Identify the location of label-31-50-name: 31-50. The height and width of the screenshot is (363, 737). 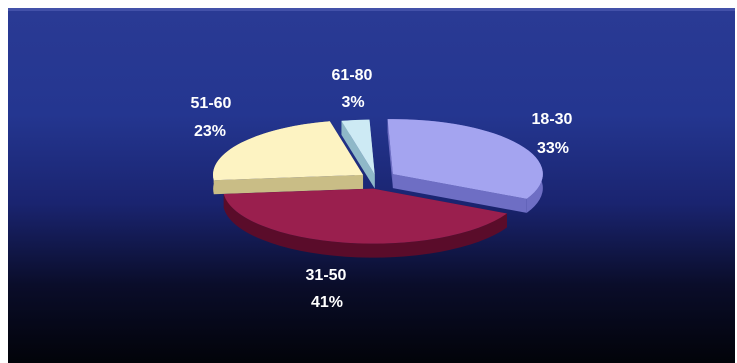
(326, 275).